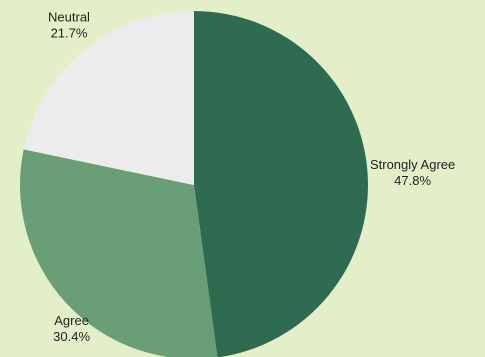 The image size is (485, 357). Describe the element at coordinates (71, 336) in the screenshot. I see `pie-percent-agree: 30.4%` at that location.